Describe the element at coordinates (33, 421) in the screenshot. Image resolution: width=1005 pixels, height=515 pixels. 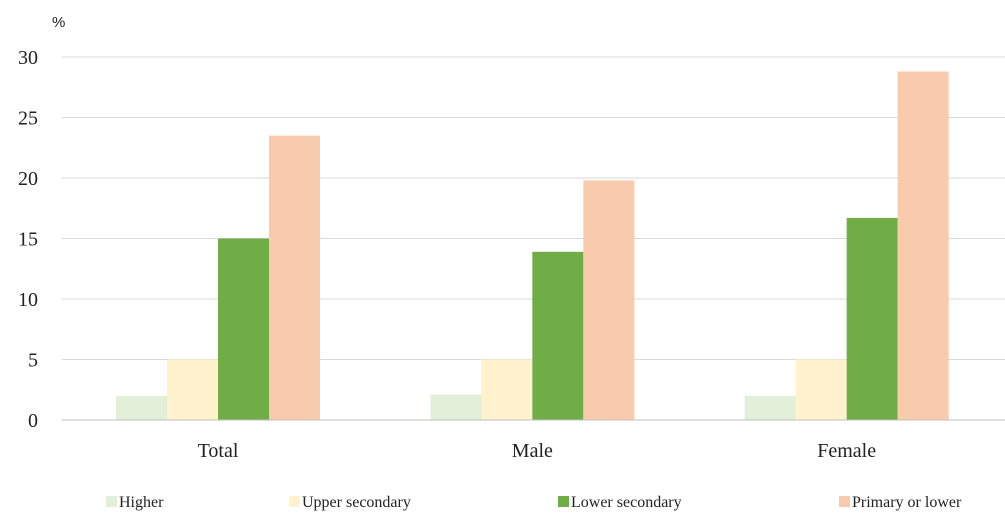
I see `y-tick-label: 0` at that location.